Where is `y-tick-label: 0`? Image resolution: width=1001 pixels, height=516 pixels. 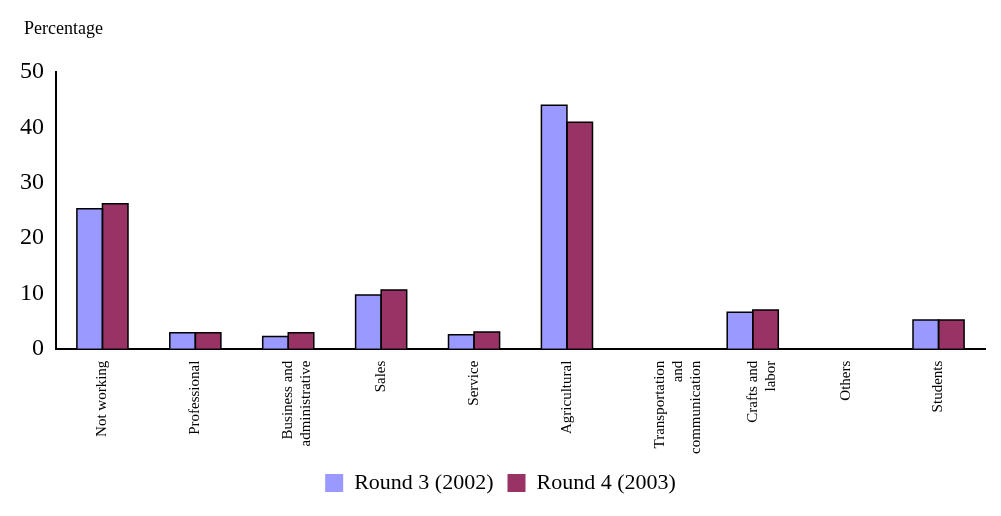 y-tick-label: 0 is located at coordinates (38, 346).